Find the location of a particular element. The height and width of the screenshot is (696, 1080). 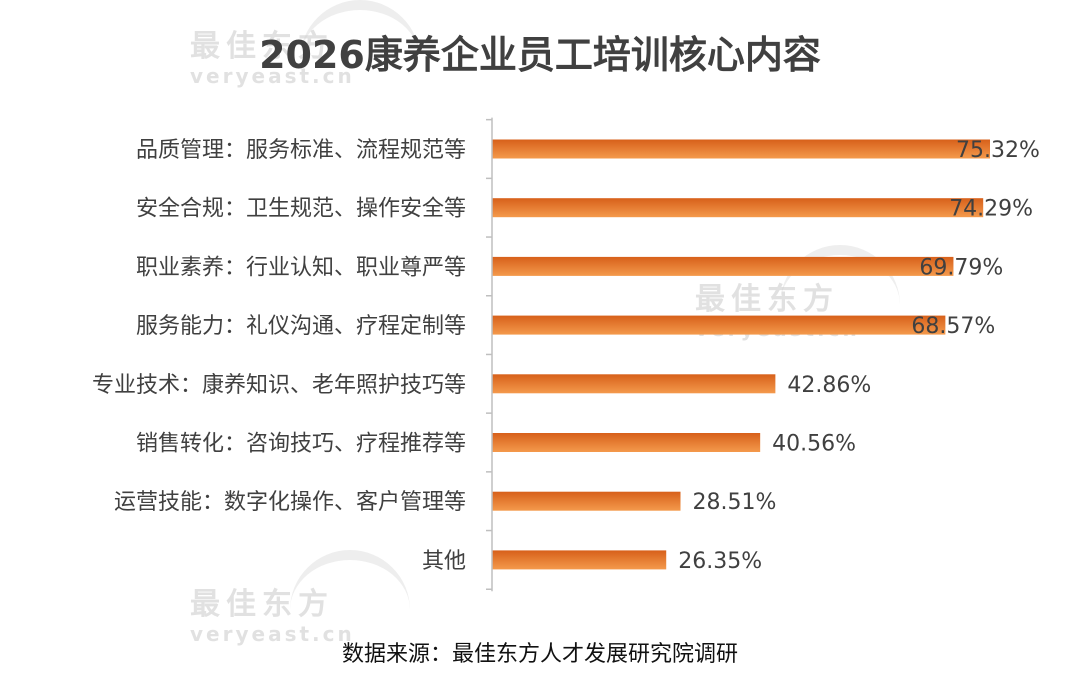

category-label-5: 销售转化：咨询技巧、疗程推荐等 is located at coordinates (301, 444).